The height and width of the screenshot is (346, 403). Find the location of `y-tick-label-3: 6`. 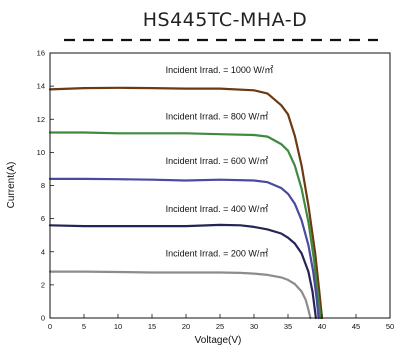

y-tick-label-3: 6 is located at coordinates (43, 218).